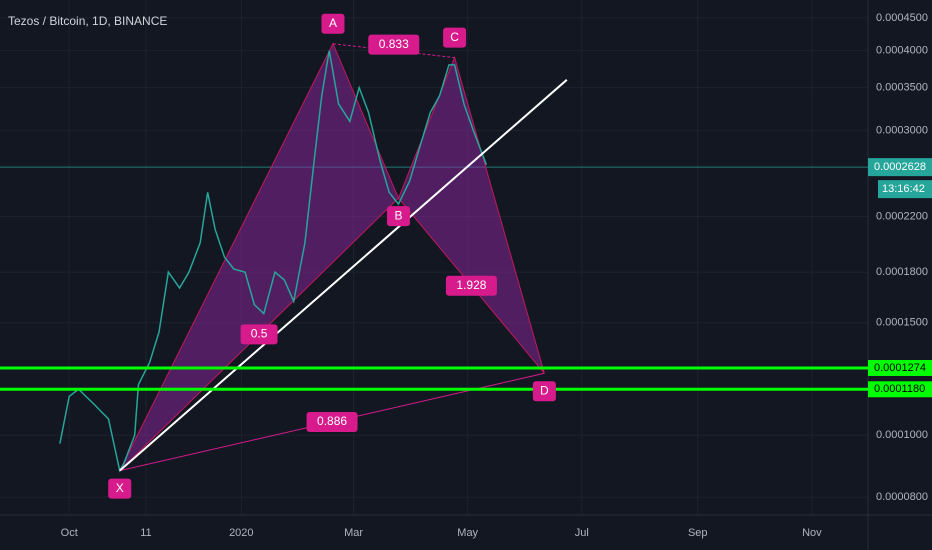 The image size is (932, 550). I want to click on last-price-label: 0.0002628, so click(900, 167).